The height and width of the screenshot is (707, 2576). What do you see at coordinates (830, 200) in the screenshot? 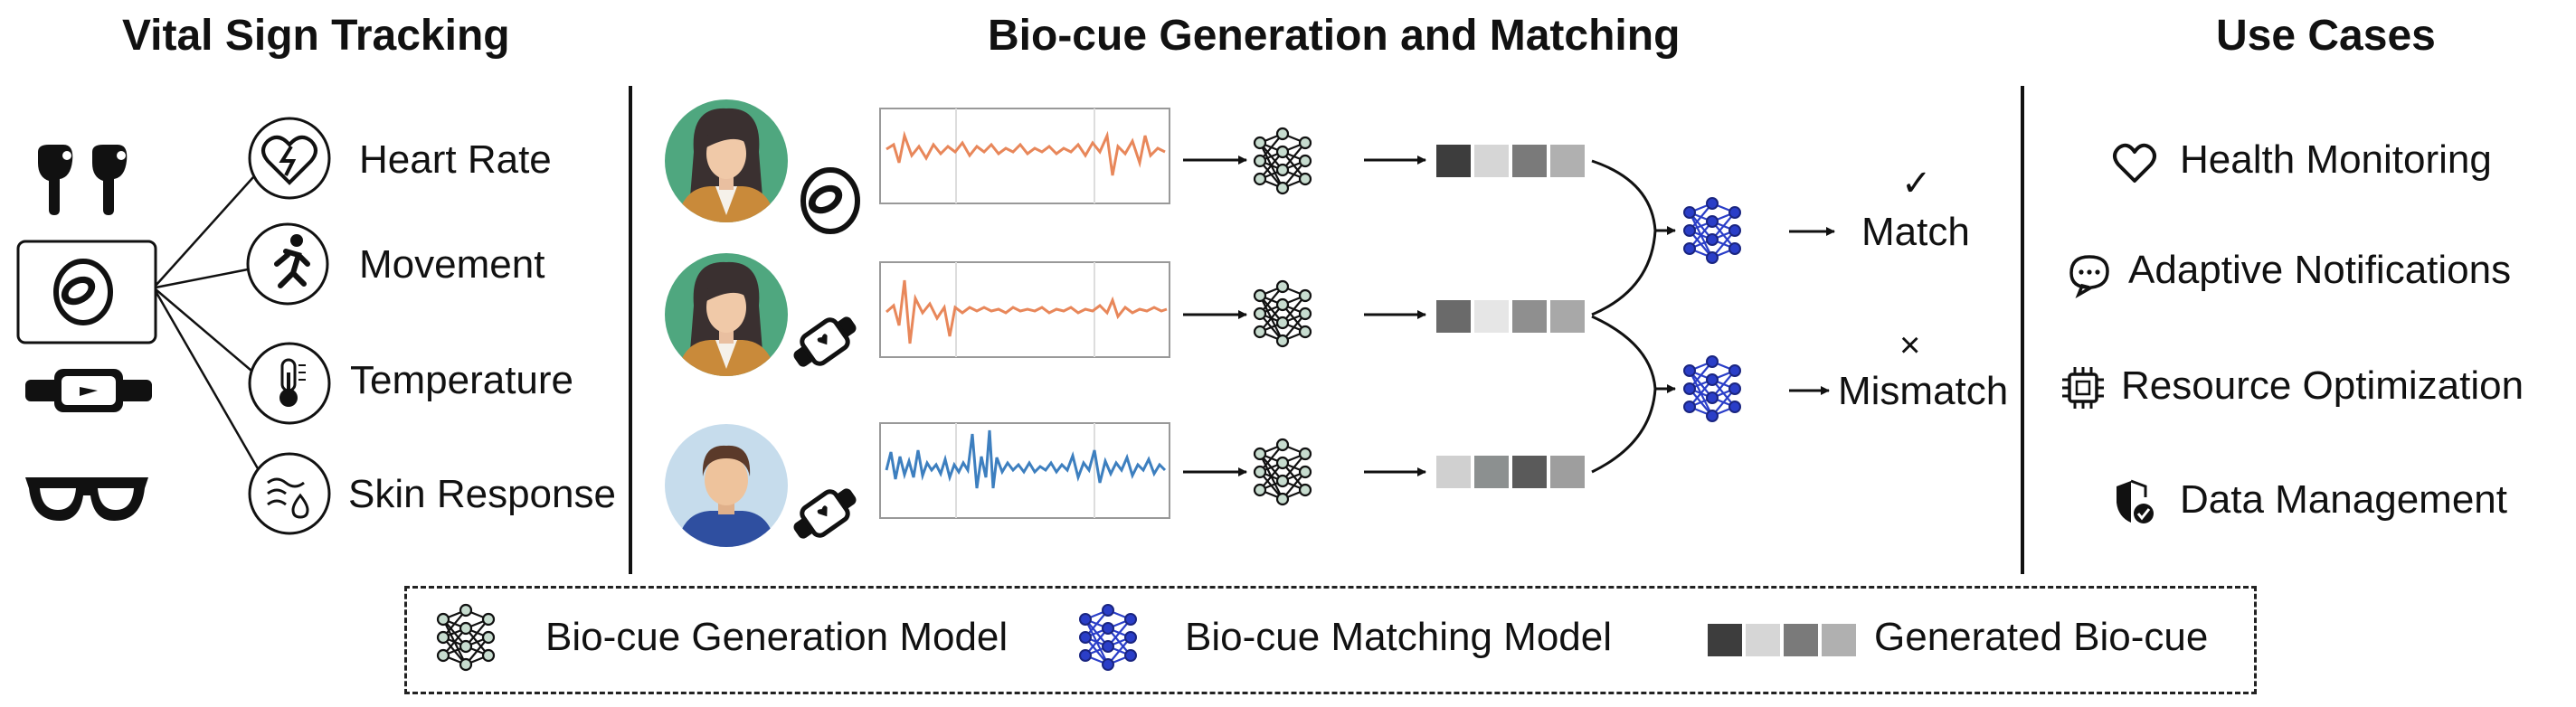
I see `smart-ring-device` at bounding box center [830, 200].